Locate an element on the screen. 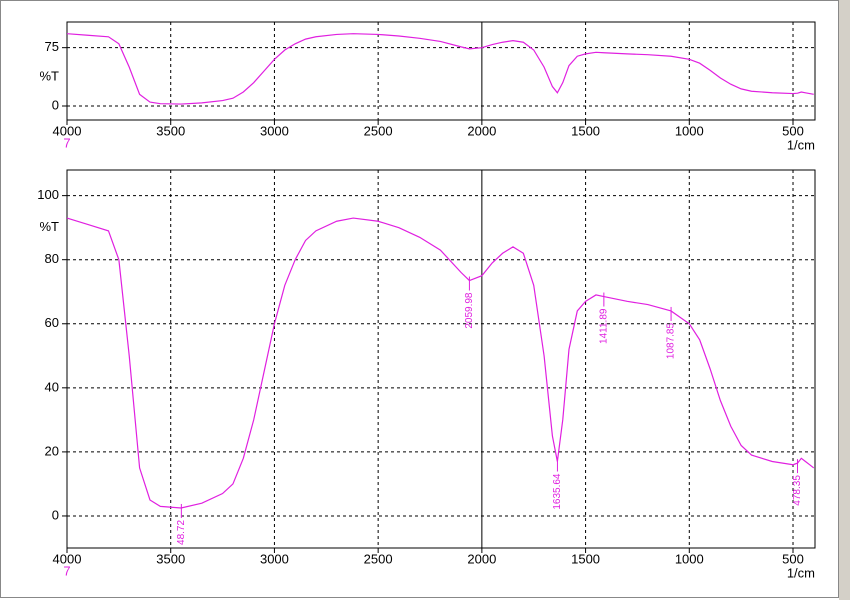 The height and width of the screenshot is (600, 850). peak-label: 2059.98 is located at coordinates (469, 310).